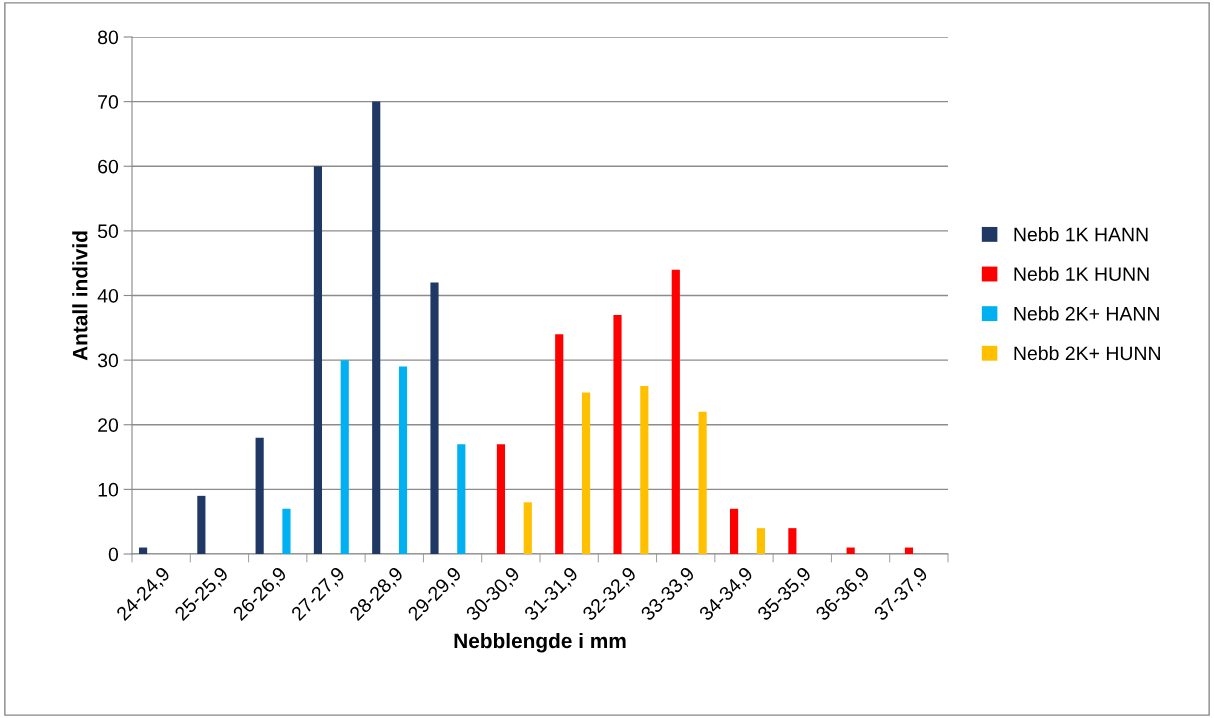 The height and width of the screenshot is (718, 1214). I want to click on y-tick-label: 30, so click(108, 360).